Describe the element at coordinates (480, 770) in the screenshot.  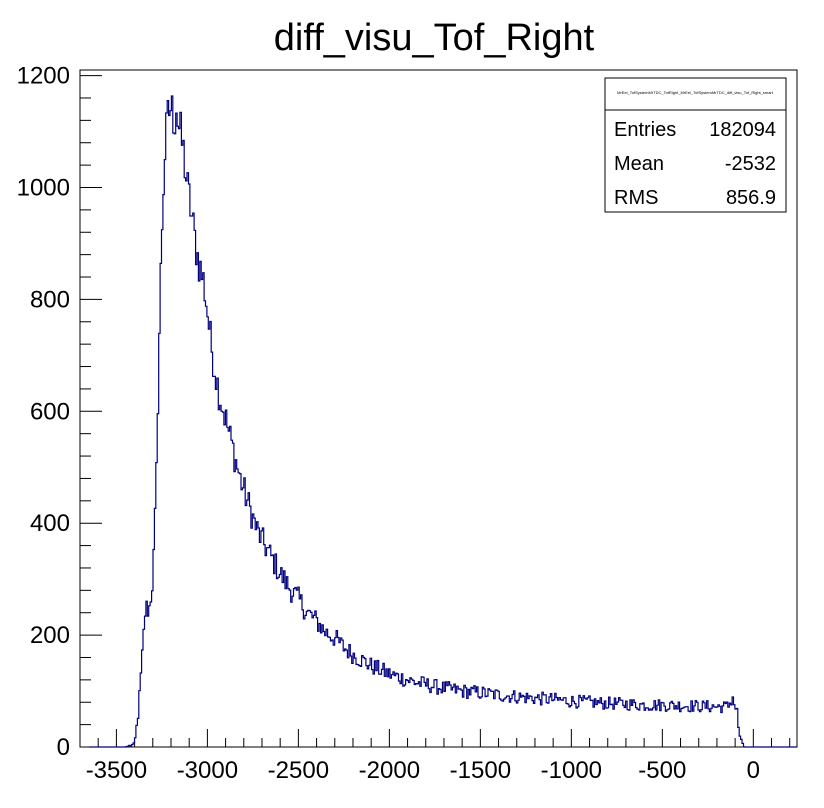
I see `x-tick-label: -1500` at that location.